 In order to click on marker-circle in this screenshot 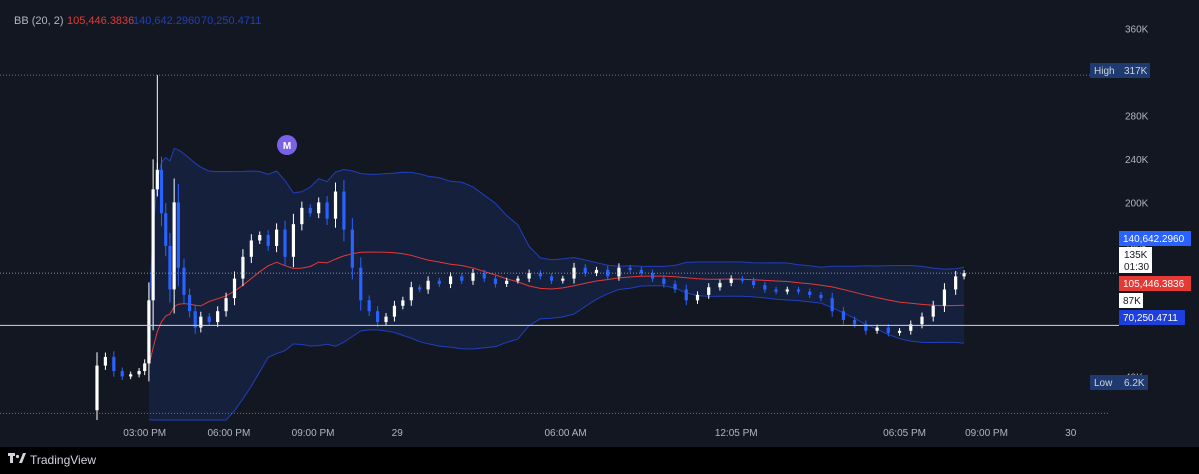, I will do `click(287, 145)`.